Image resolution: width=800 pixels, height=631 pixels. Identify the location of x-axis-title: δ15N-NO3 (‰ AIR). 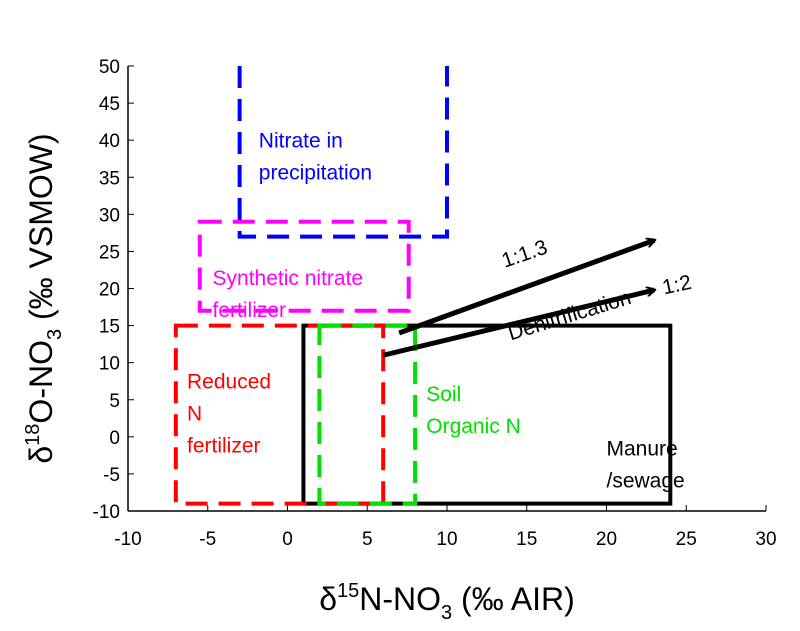
(447, 602).